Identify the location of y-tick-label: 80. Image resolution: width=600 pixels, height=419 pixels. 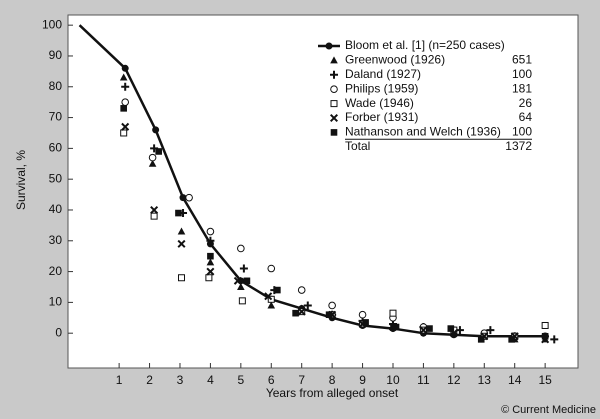
(56, 86).